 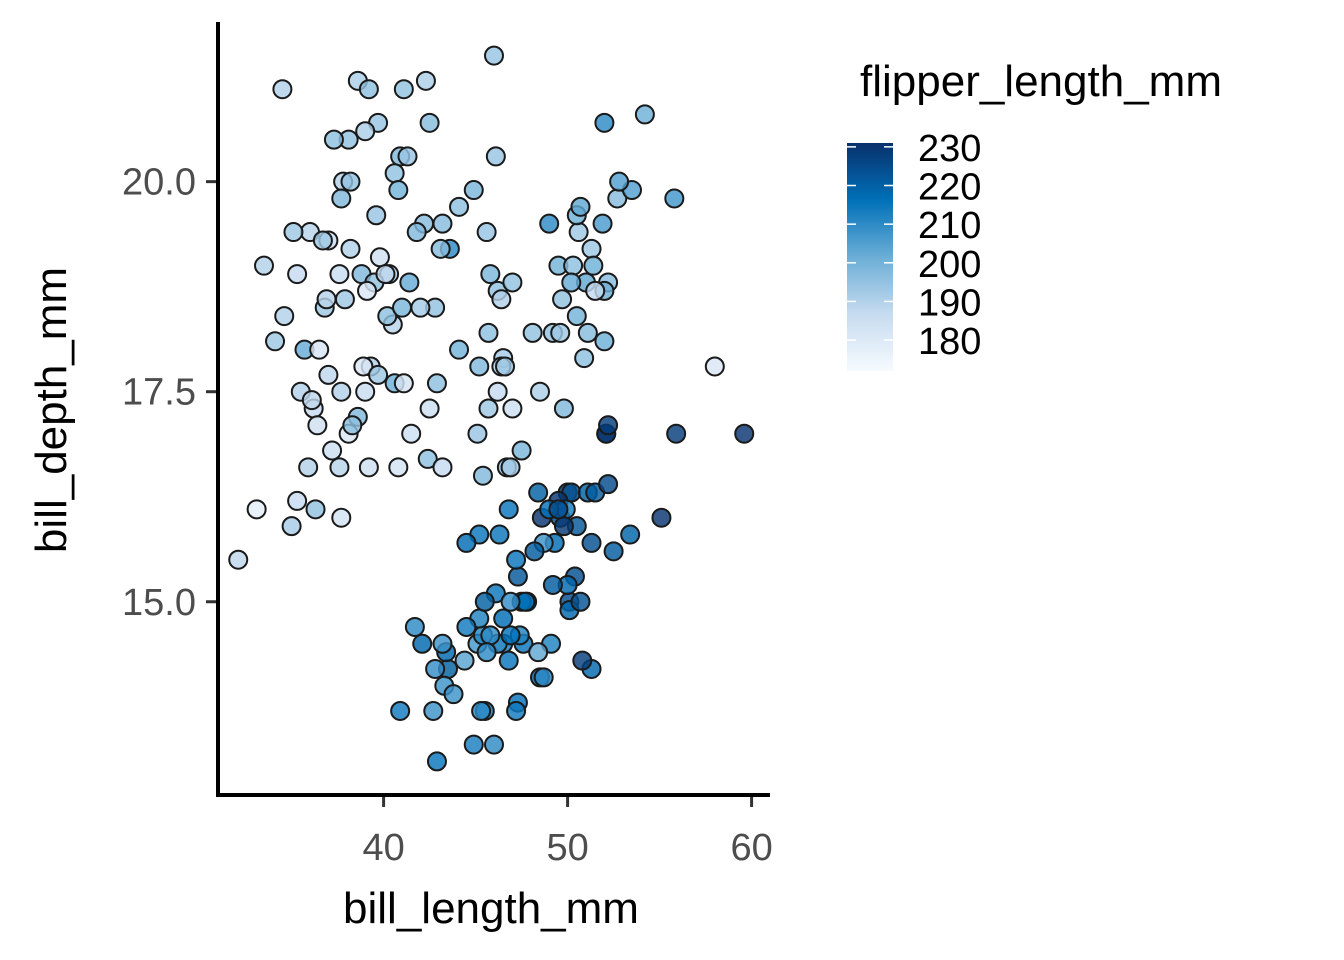 I want to click on legend-label: 220, so click(x=949, y=188).